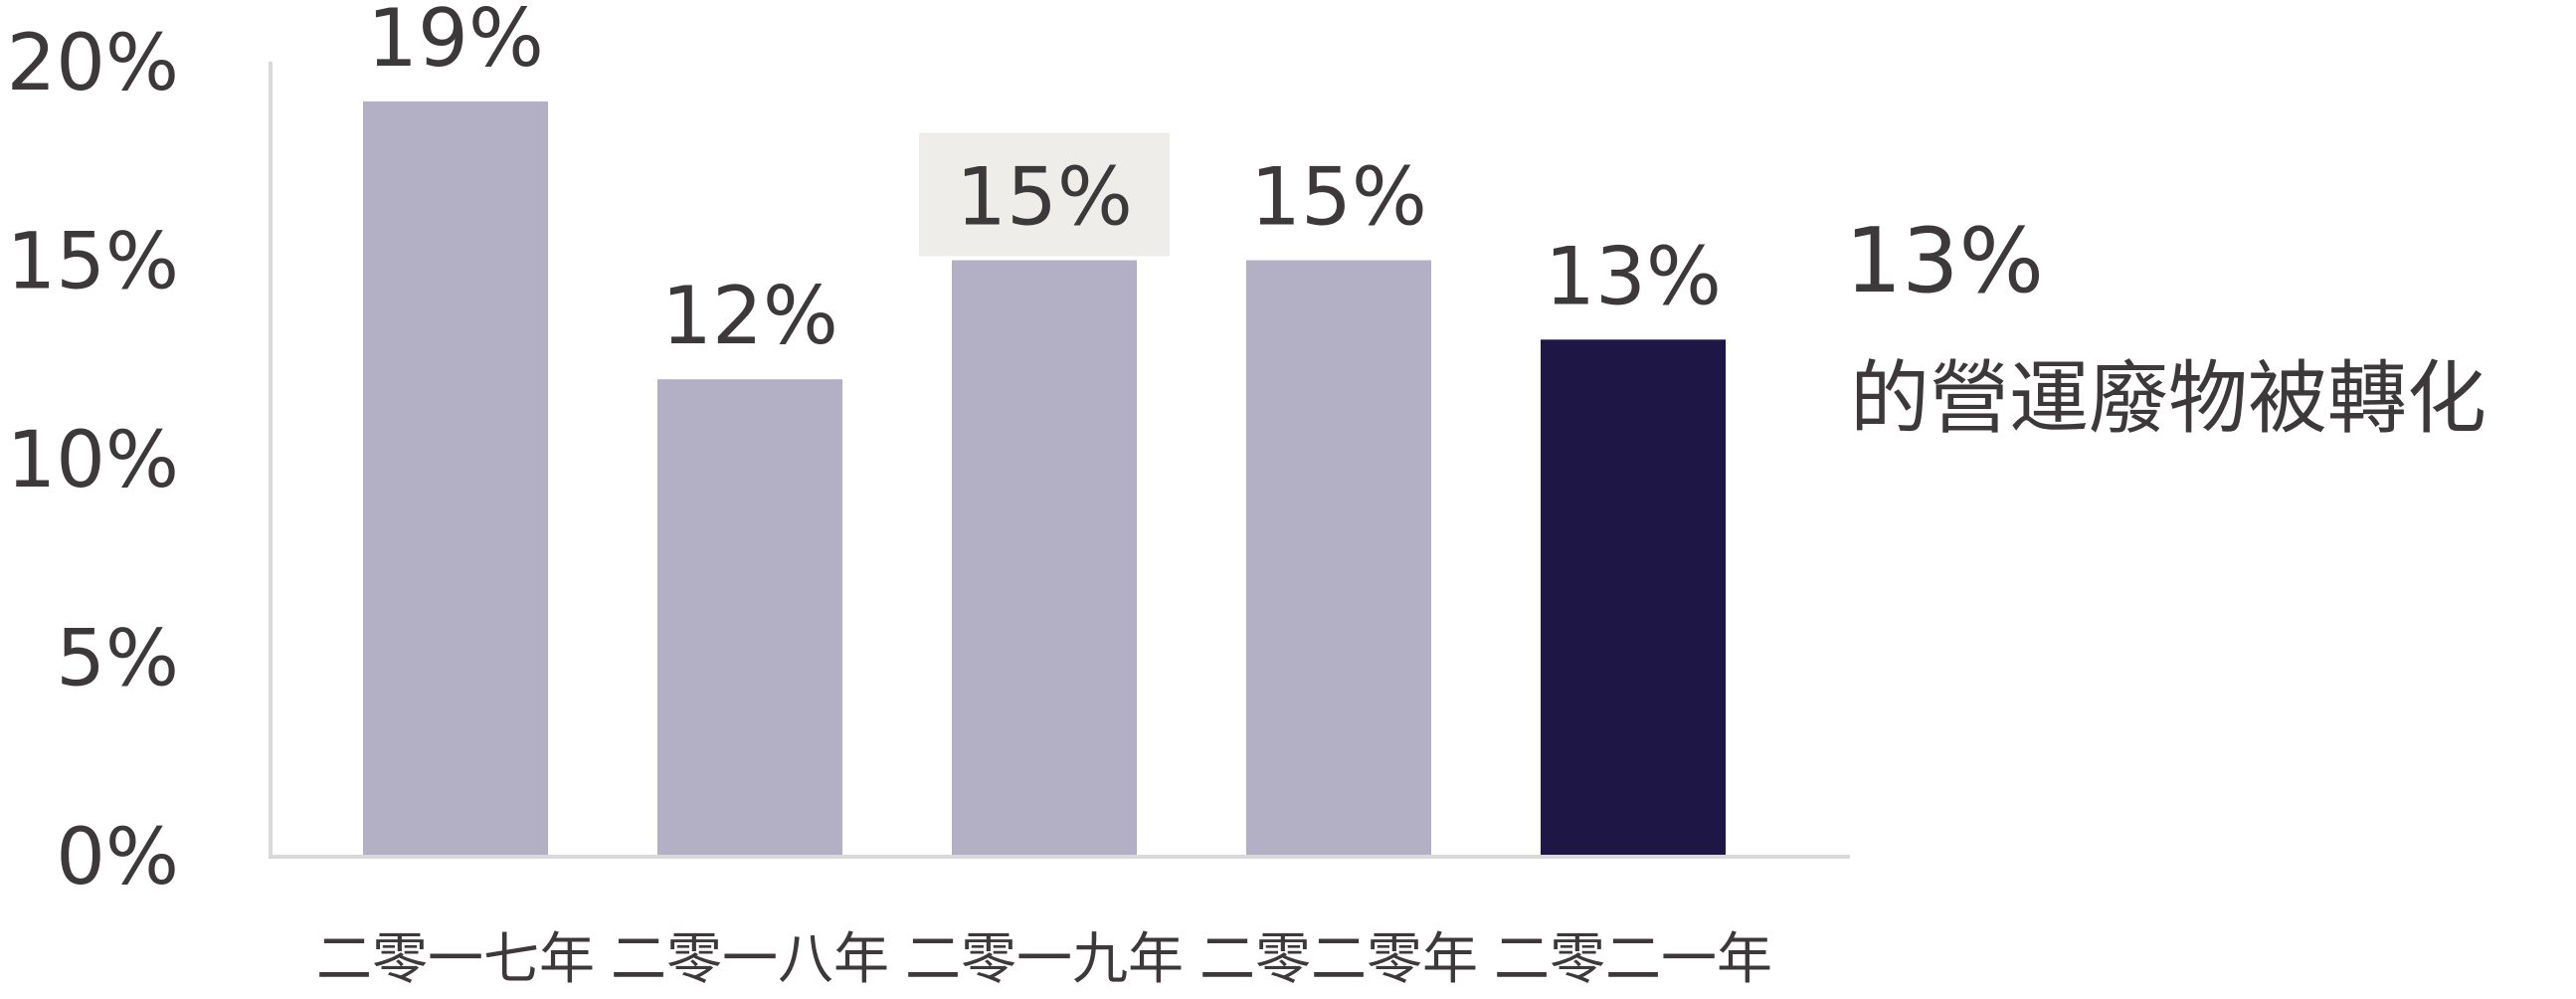 The image size is (2576, 999). I want to click on callout-text: 的營運廢物被轉化, so click(2168, 398).